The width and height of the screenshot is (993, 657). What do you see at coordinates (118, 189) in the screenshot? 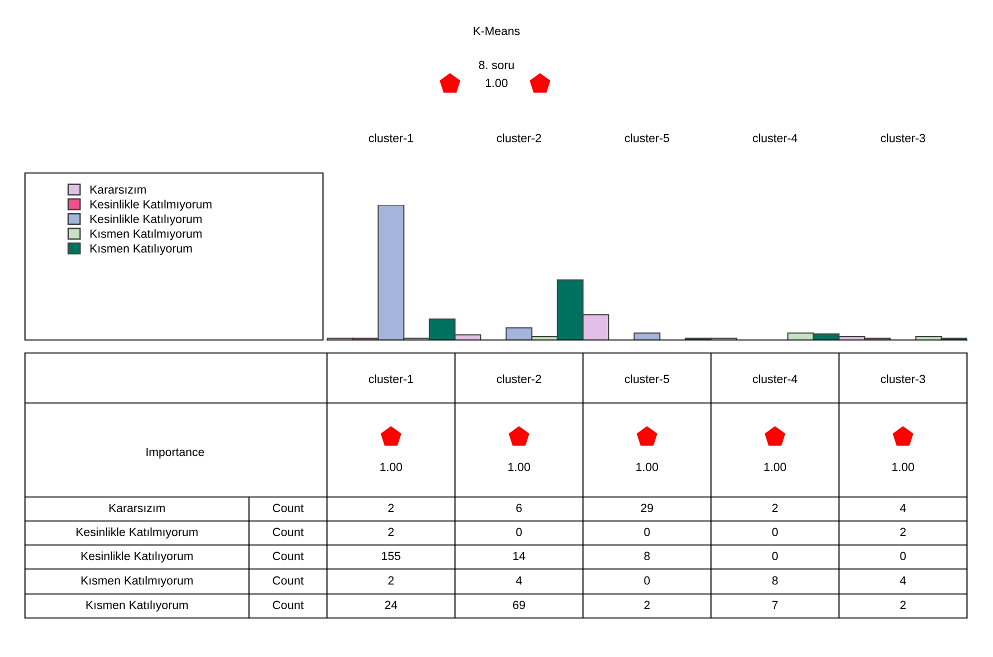
I see `legend-label: Kararsızım` at bounding box center [118, 189].